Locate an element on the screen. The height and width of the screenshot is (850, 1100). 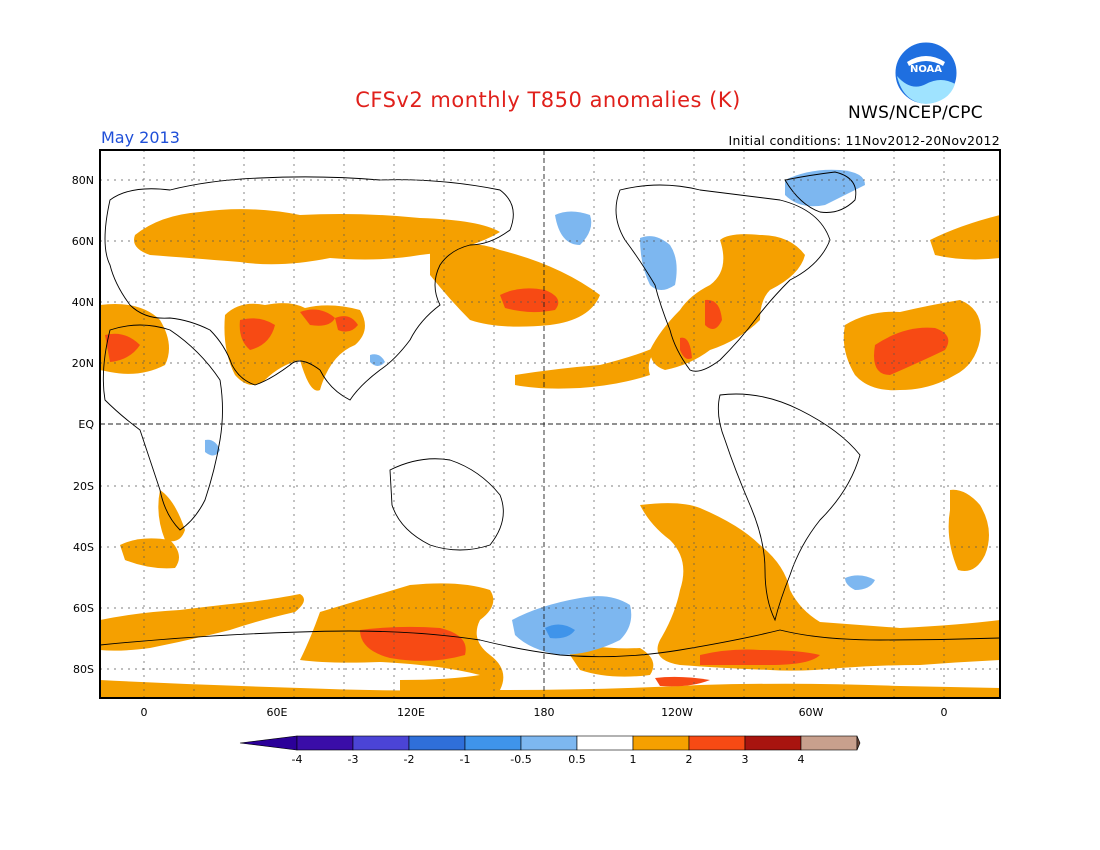
lat-label-40n: 40N is located at coordinates (83, 302).